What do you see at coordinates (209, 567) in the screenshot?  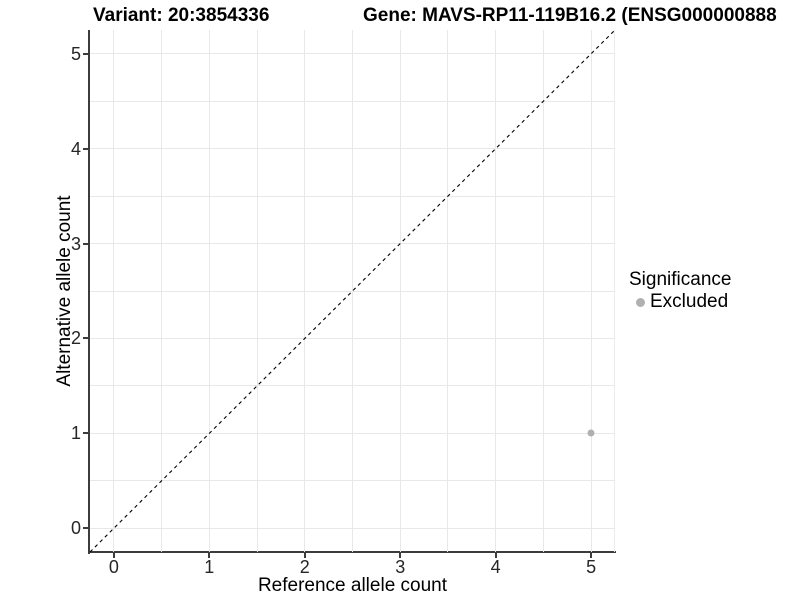 I see `x-tick-label: 1` at bounding box center [209, 567].